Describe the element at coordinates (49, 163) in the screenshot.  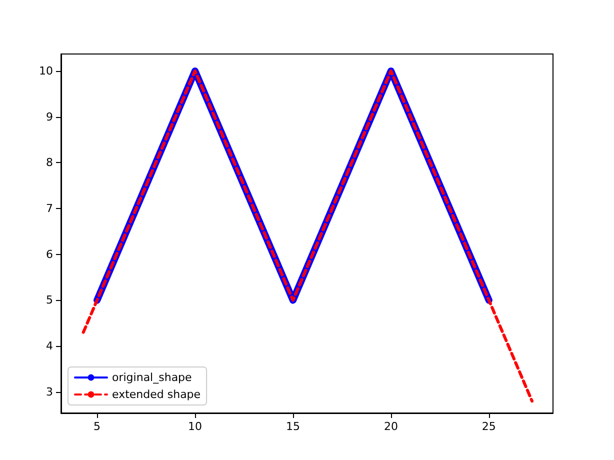
I see `y-tick-label: 8` at that location.